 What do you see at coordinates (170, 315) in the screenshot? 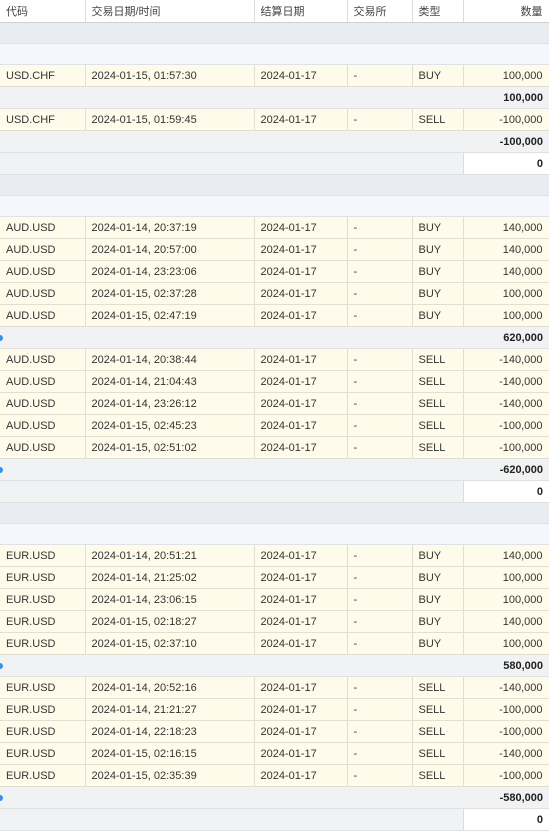
I see `trade-datetime-cell: 2024-01-15, 02:47:19` at bounding box center [170, 315].